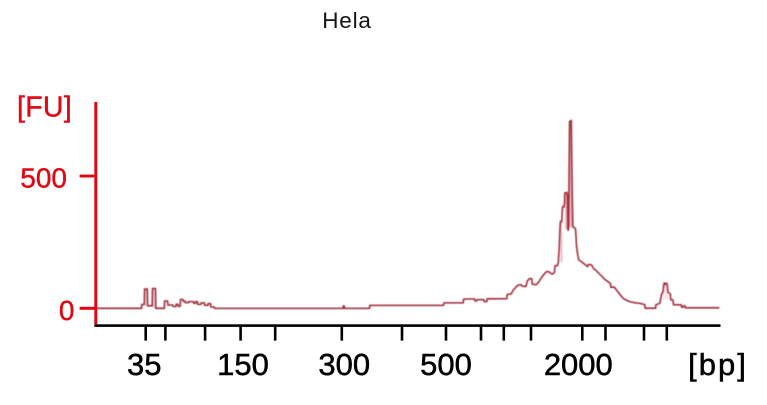 This screenshot has width=767, height=405. I want to click on svg-text: Hela, so click(346, 20).